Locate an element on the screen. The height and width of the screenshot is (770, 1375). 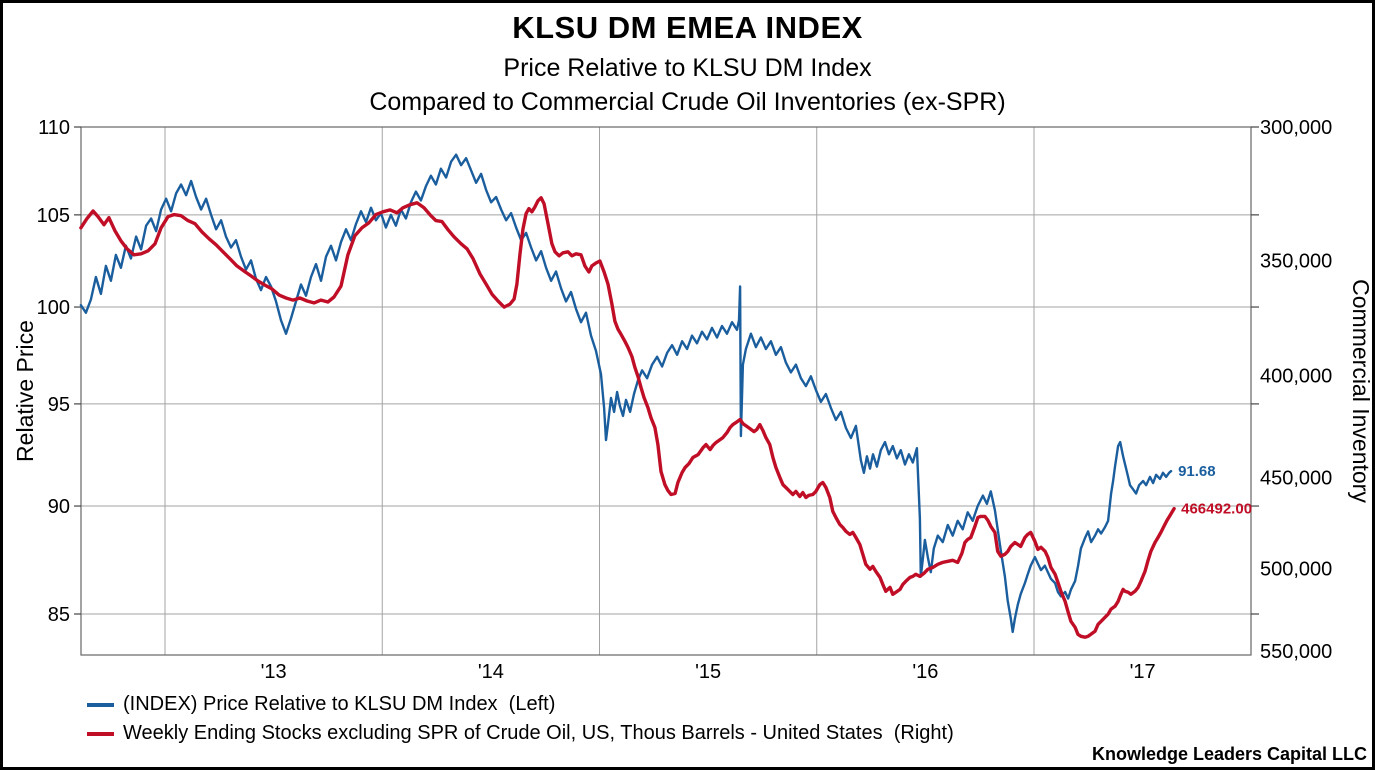
right-axis-tick-label: 500,000 is located at coordinates (1296, 570).